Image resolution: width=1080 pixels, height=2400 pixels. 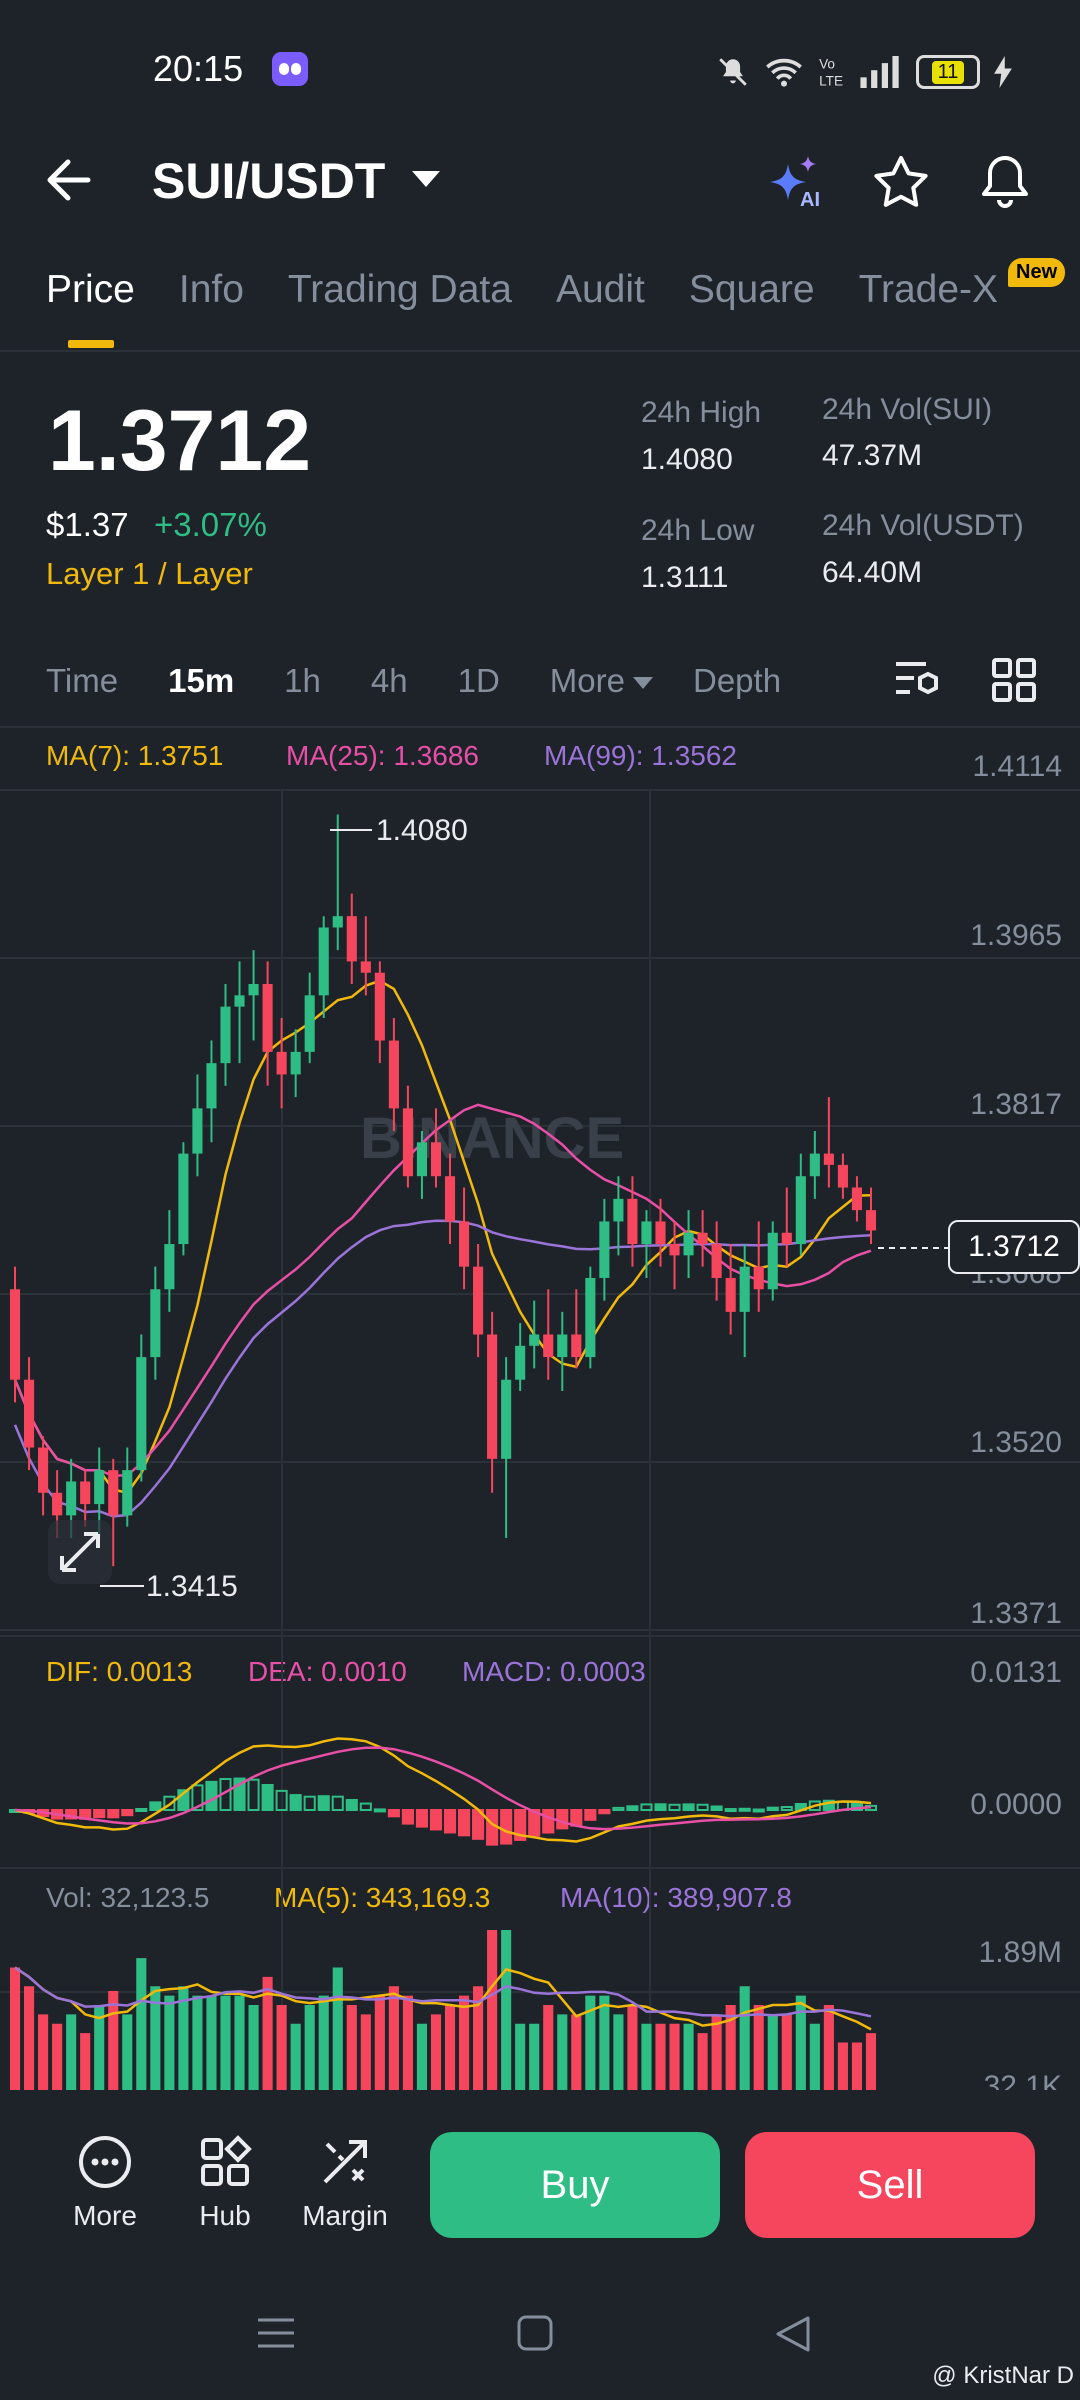 What do you see at coordinates (687, 459) in the screenshot?
I see `high-value: 1.4080` at bounding box center [687, 459].